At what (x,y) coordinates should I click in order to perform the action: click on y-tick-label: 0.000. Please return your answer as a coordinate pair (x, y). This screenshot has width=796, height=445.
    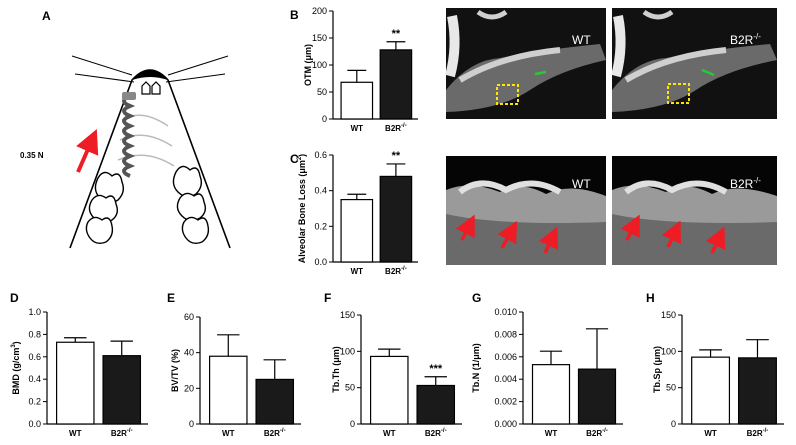
    Looking at the image, I should click on (505, 424).